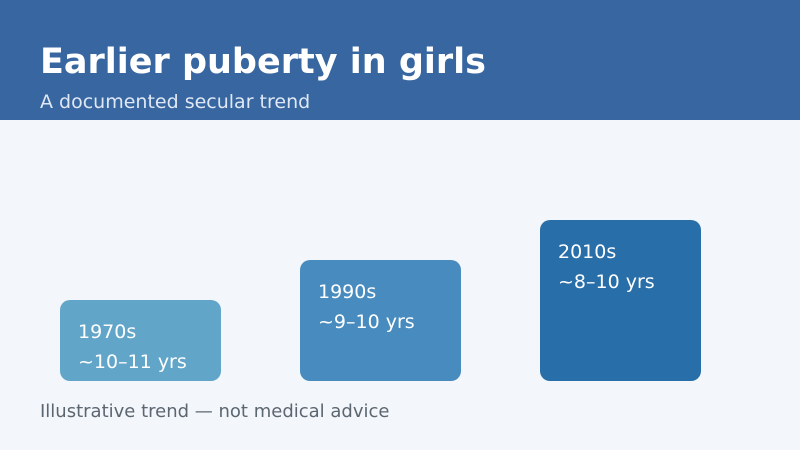  I want to click on age-range-label: ~8–10 yrs, so click(606, 282).